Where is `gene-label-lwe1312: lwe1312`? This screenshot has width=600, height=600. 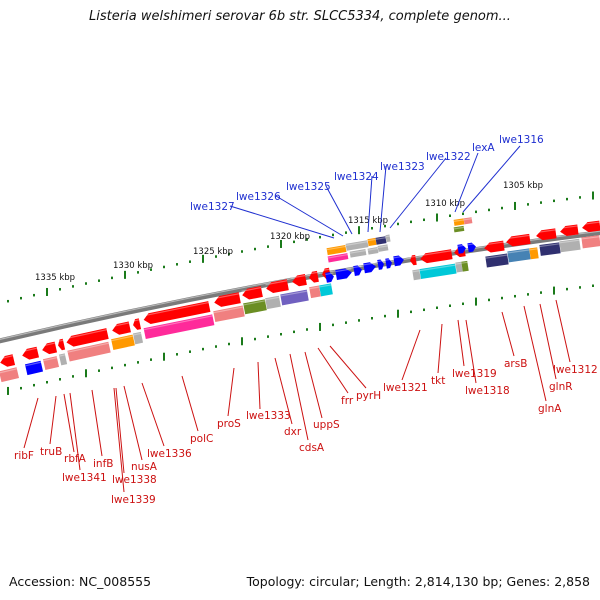
gene-label-lwe1312: lwe1312 is located at coordinates (575, 370).